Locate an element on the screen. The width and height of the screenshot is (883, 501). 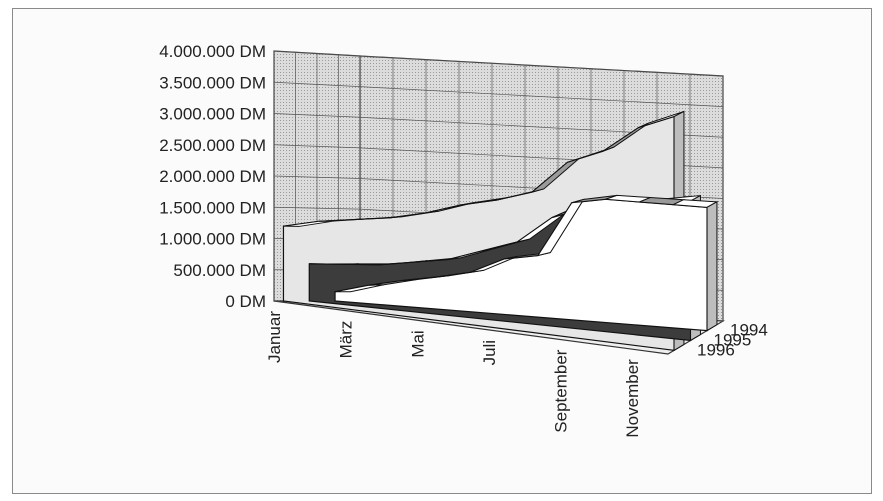
series-label: 1996 is located at coordinates (716, 349).